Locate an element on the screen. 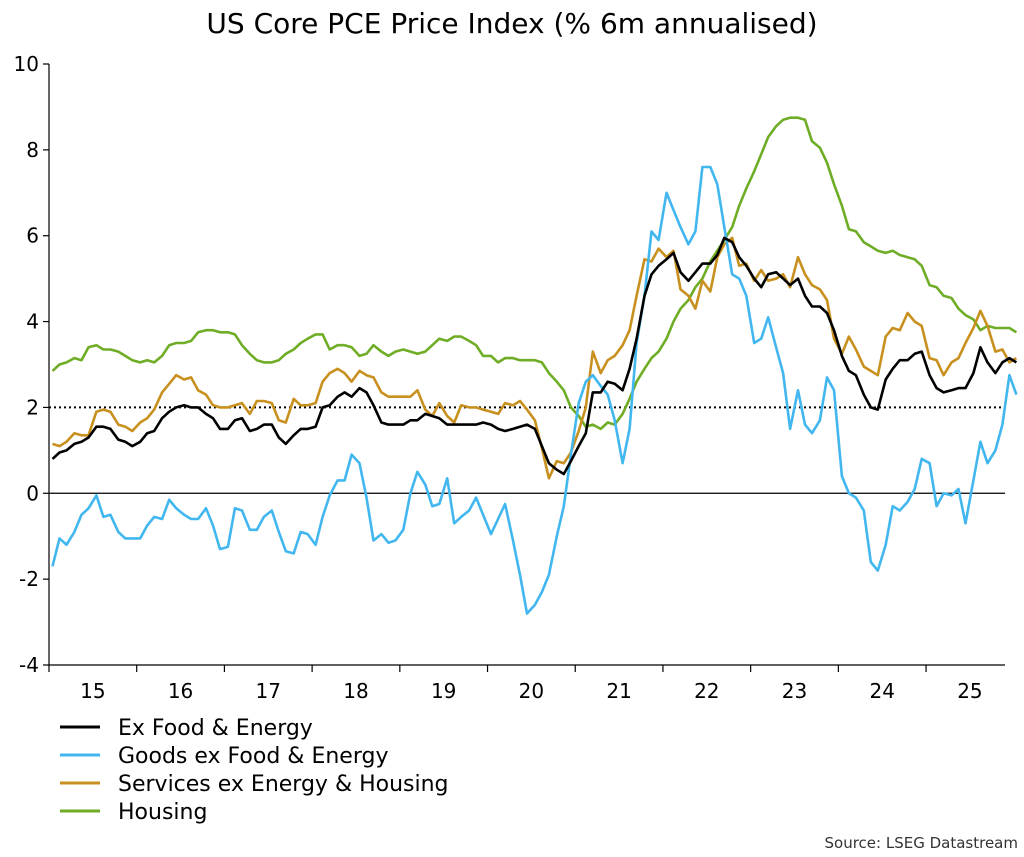 This screenshot has height=857, width=1024. x-tick-label: 18 is located at coordinates (355, 691).